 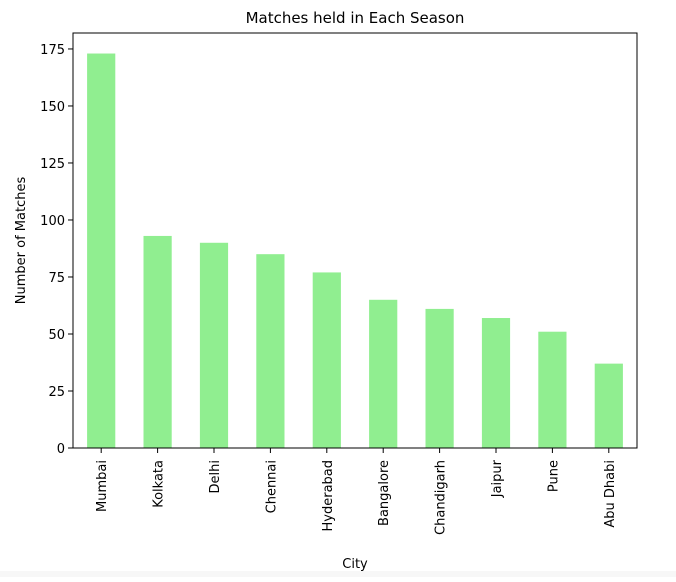 I want to click on bar-chennai, so click(x=270, y=351).